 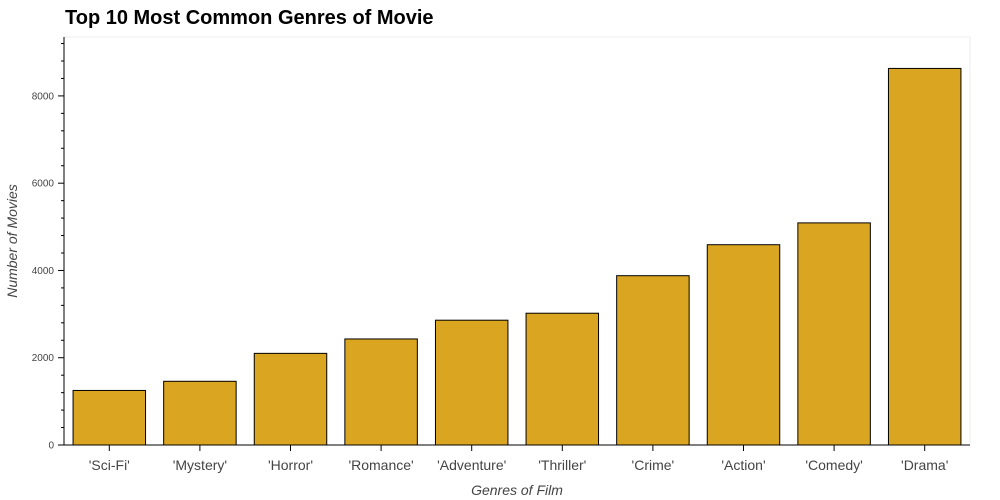 What do you see at coordinates (517, 490) in the screenshot?
I see `x-axis-label: Genres of Film` at bounding box center [517, 490].